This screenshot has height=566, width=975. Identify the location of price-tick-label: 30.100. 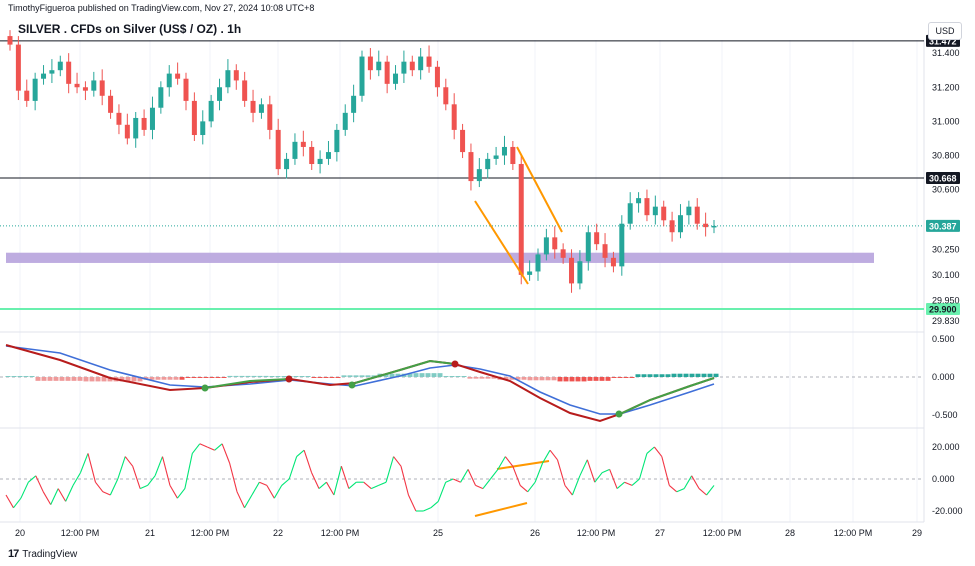
(946, 275).